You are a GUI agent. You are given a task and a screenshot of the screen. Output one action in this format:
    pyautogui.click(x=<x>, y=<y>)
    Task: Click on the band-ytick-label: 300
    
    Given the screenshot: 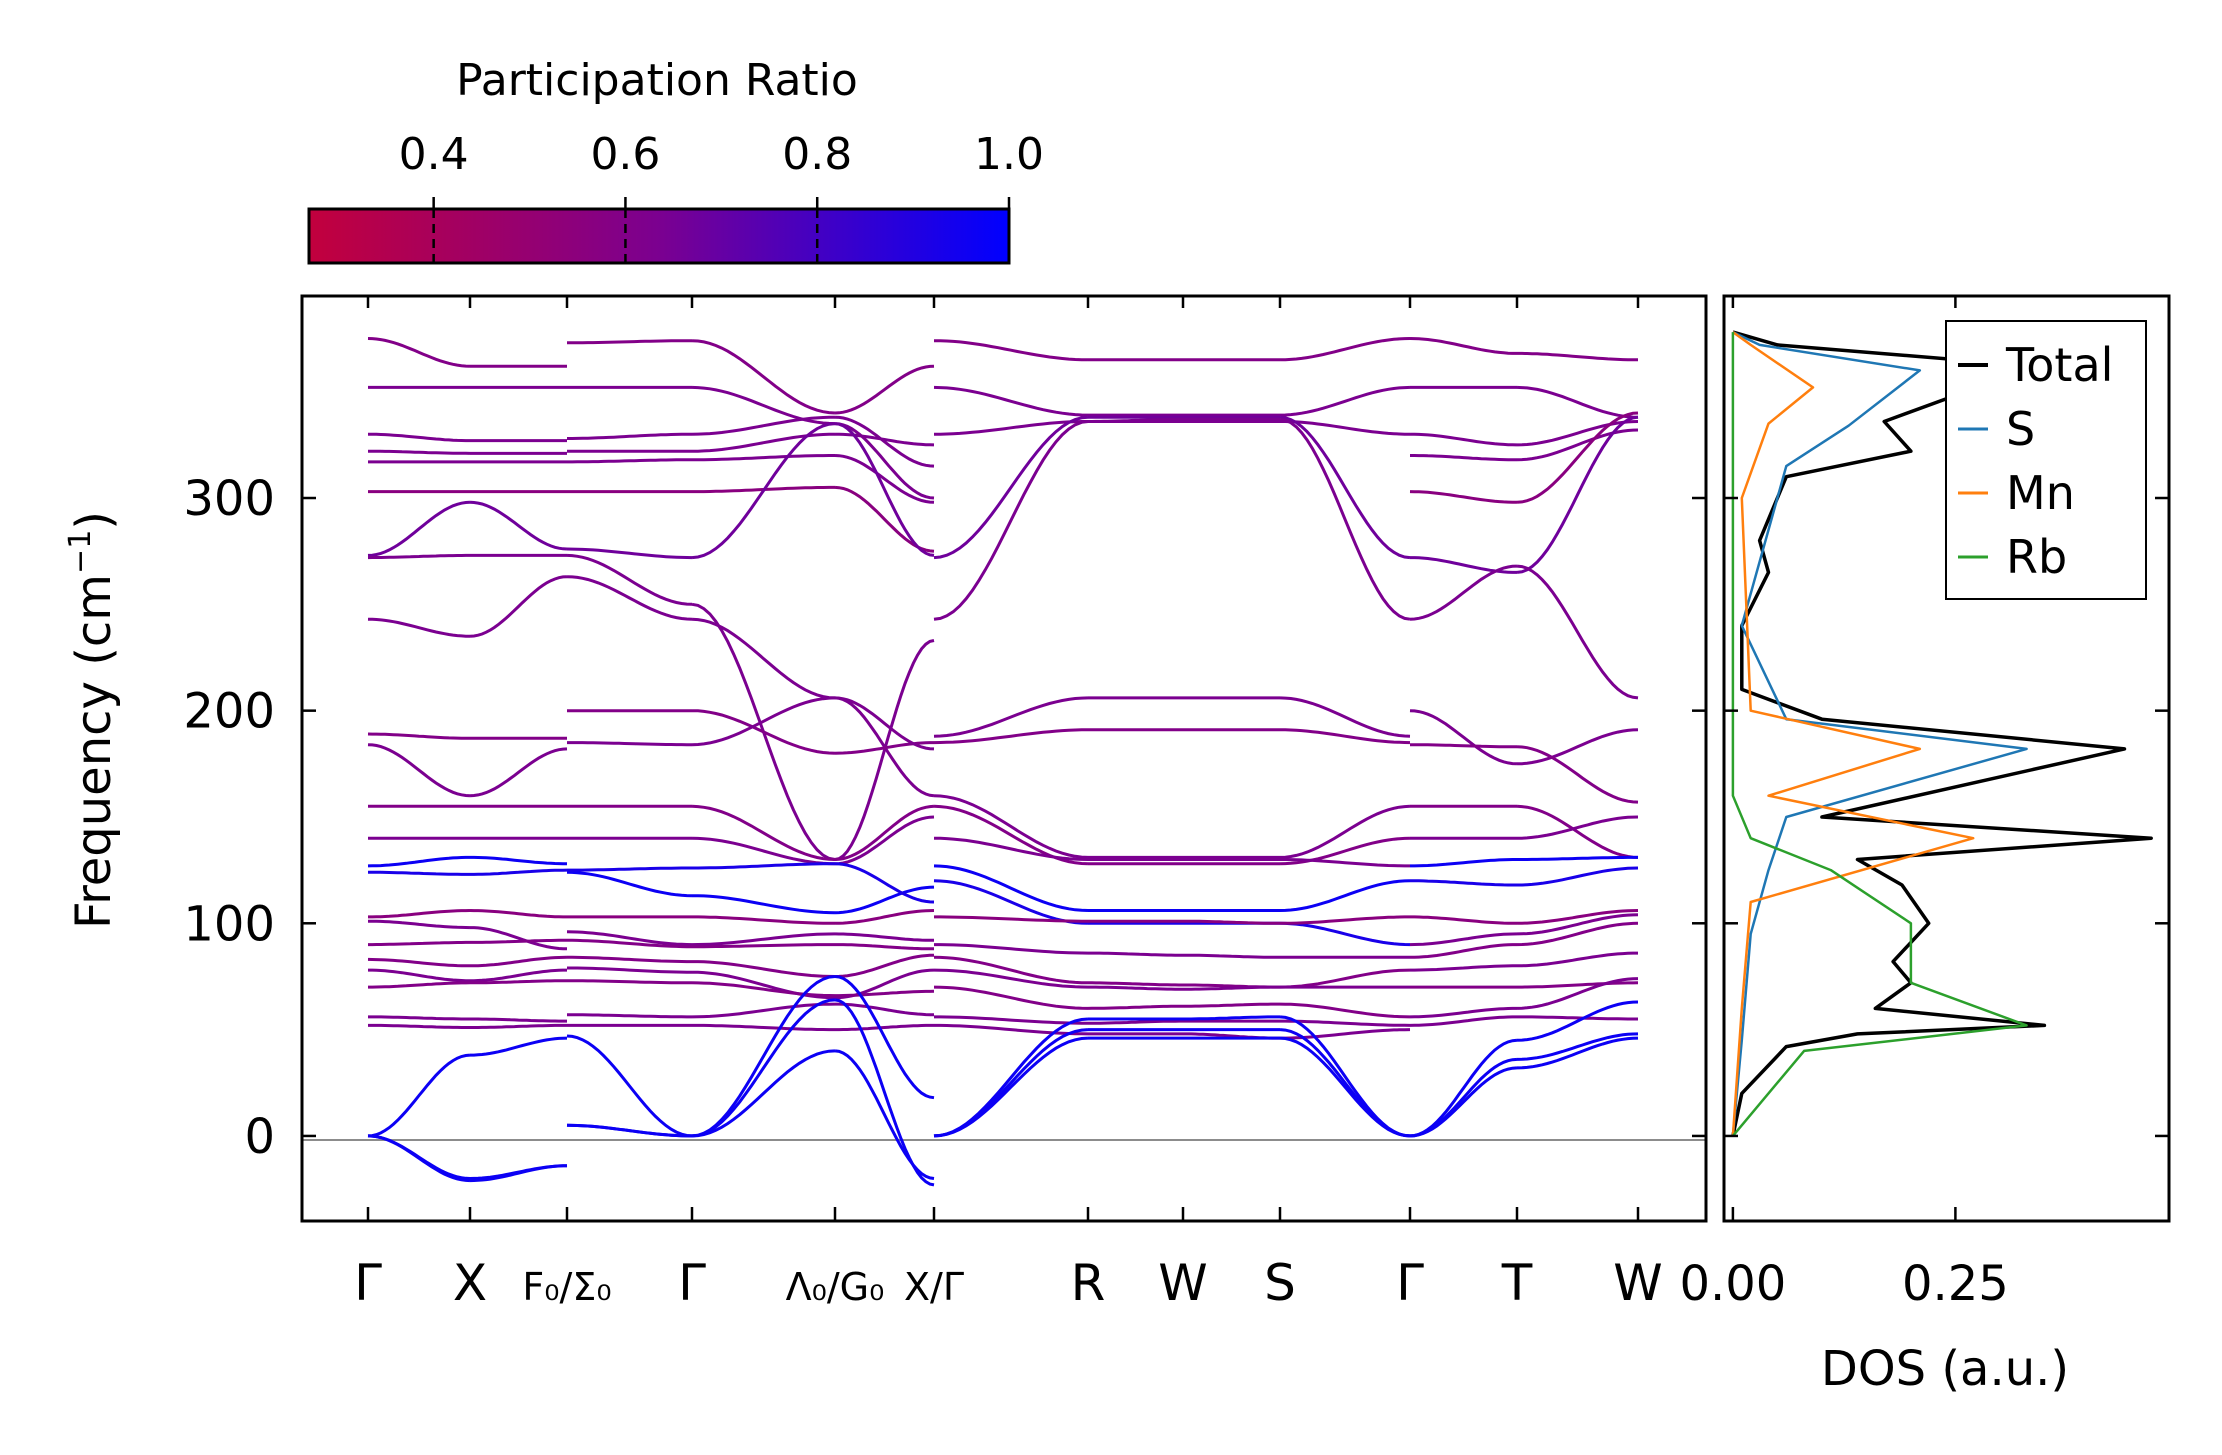 What is the action you would take?
    pyautogui.click(x=229, y=499)
    